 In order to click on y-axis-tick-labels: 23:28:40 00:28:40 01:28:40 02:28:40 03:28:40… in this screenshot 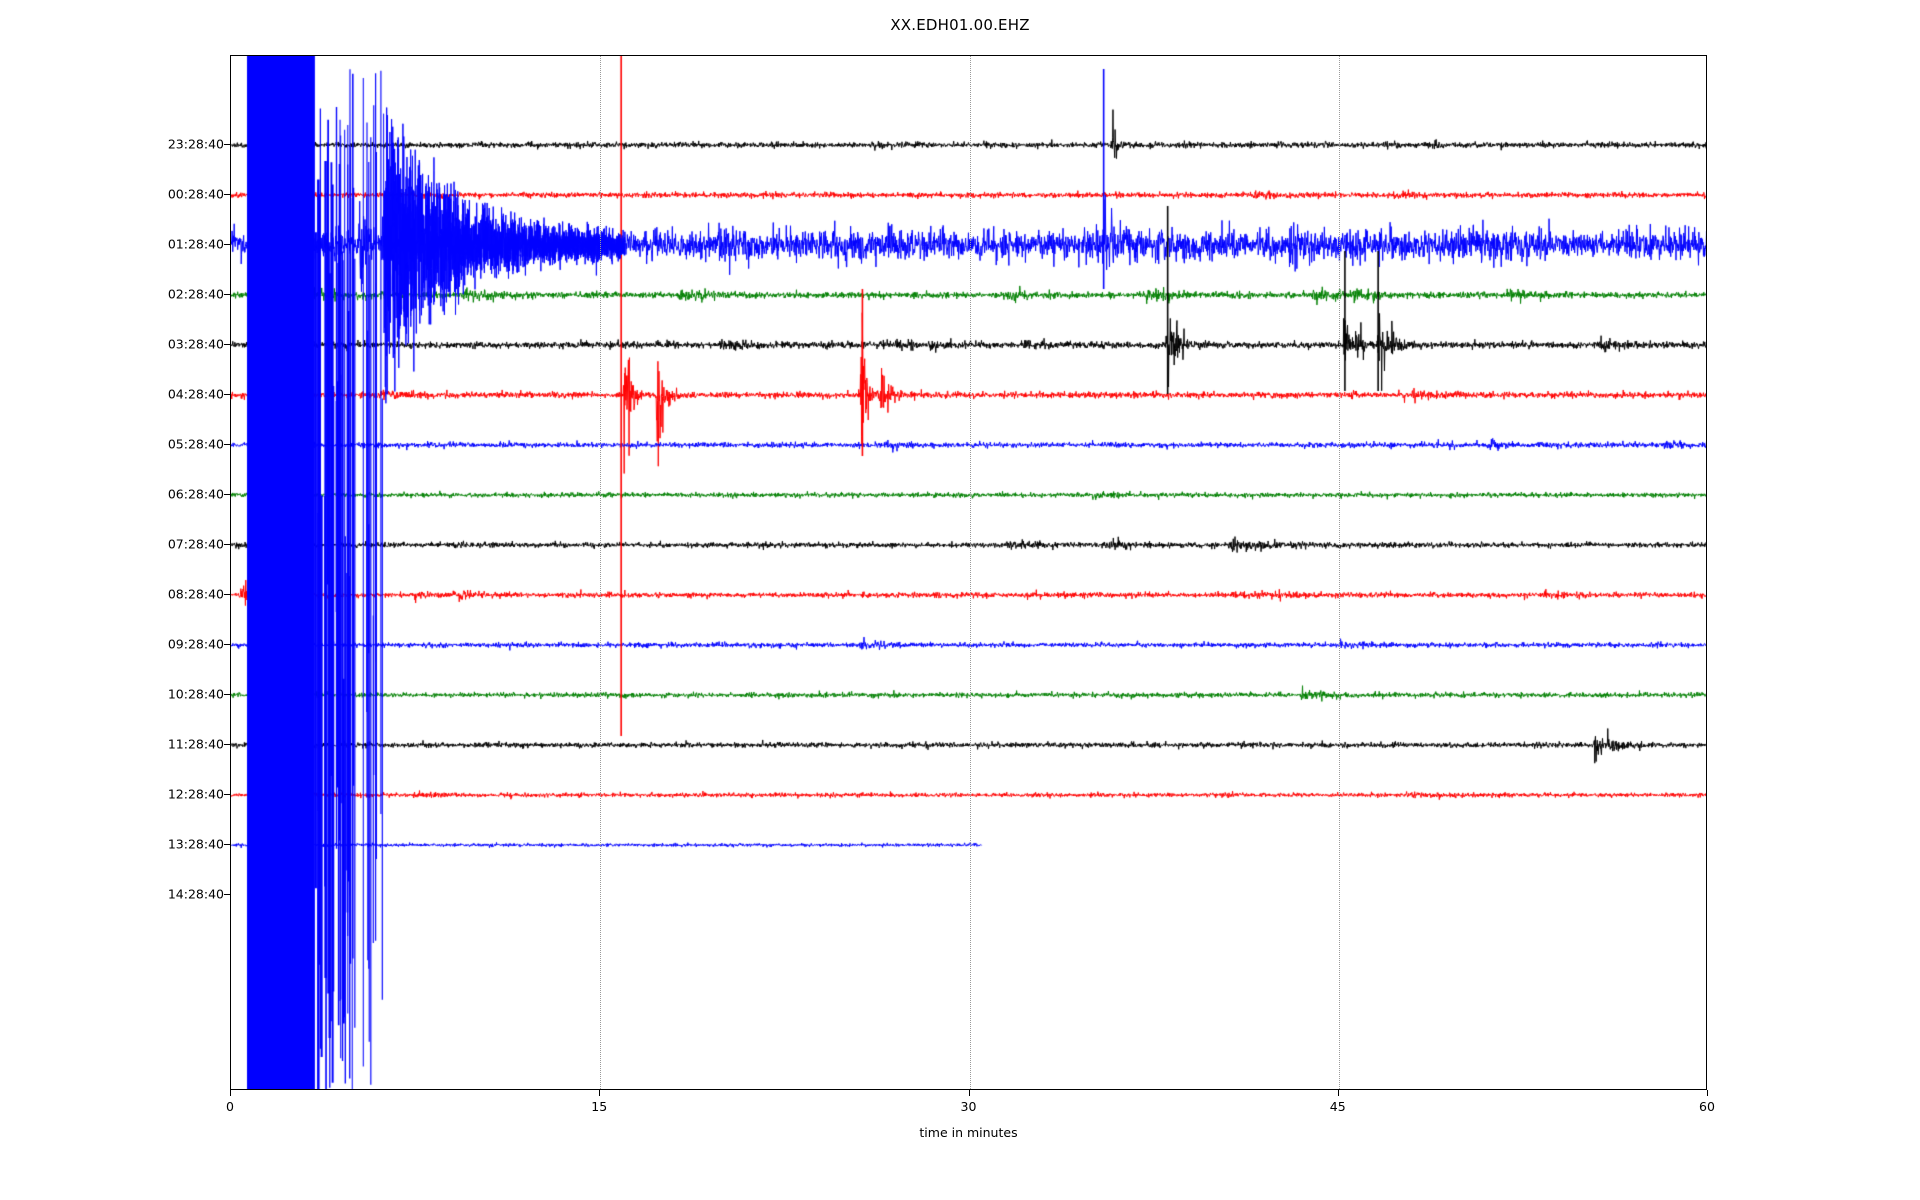, I will do `click(112, 600)`.